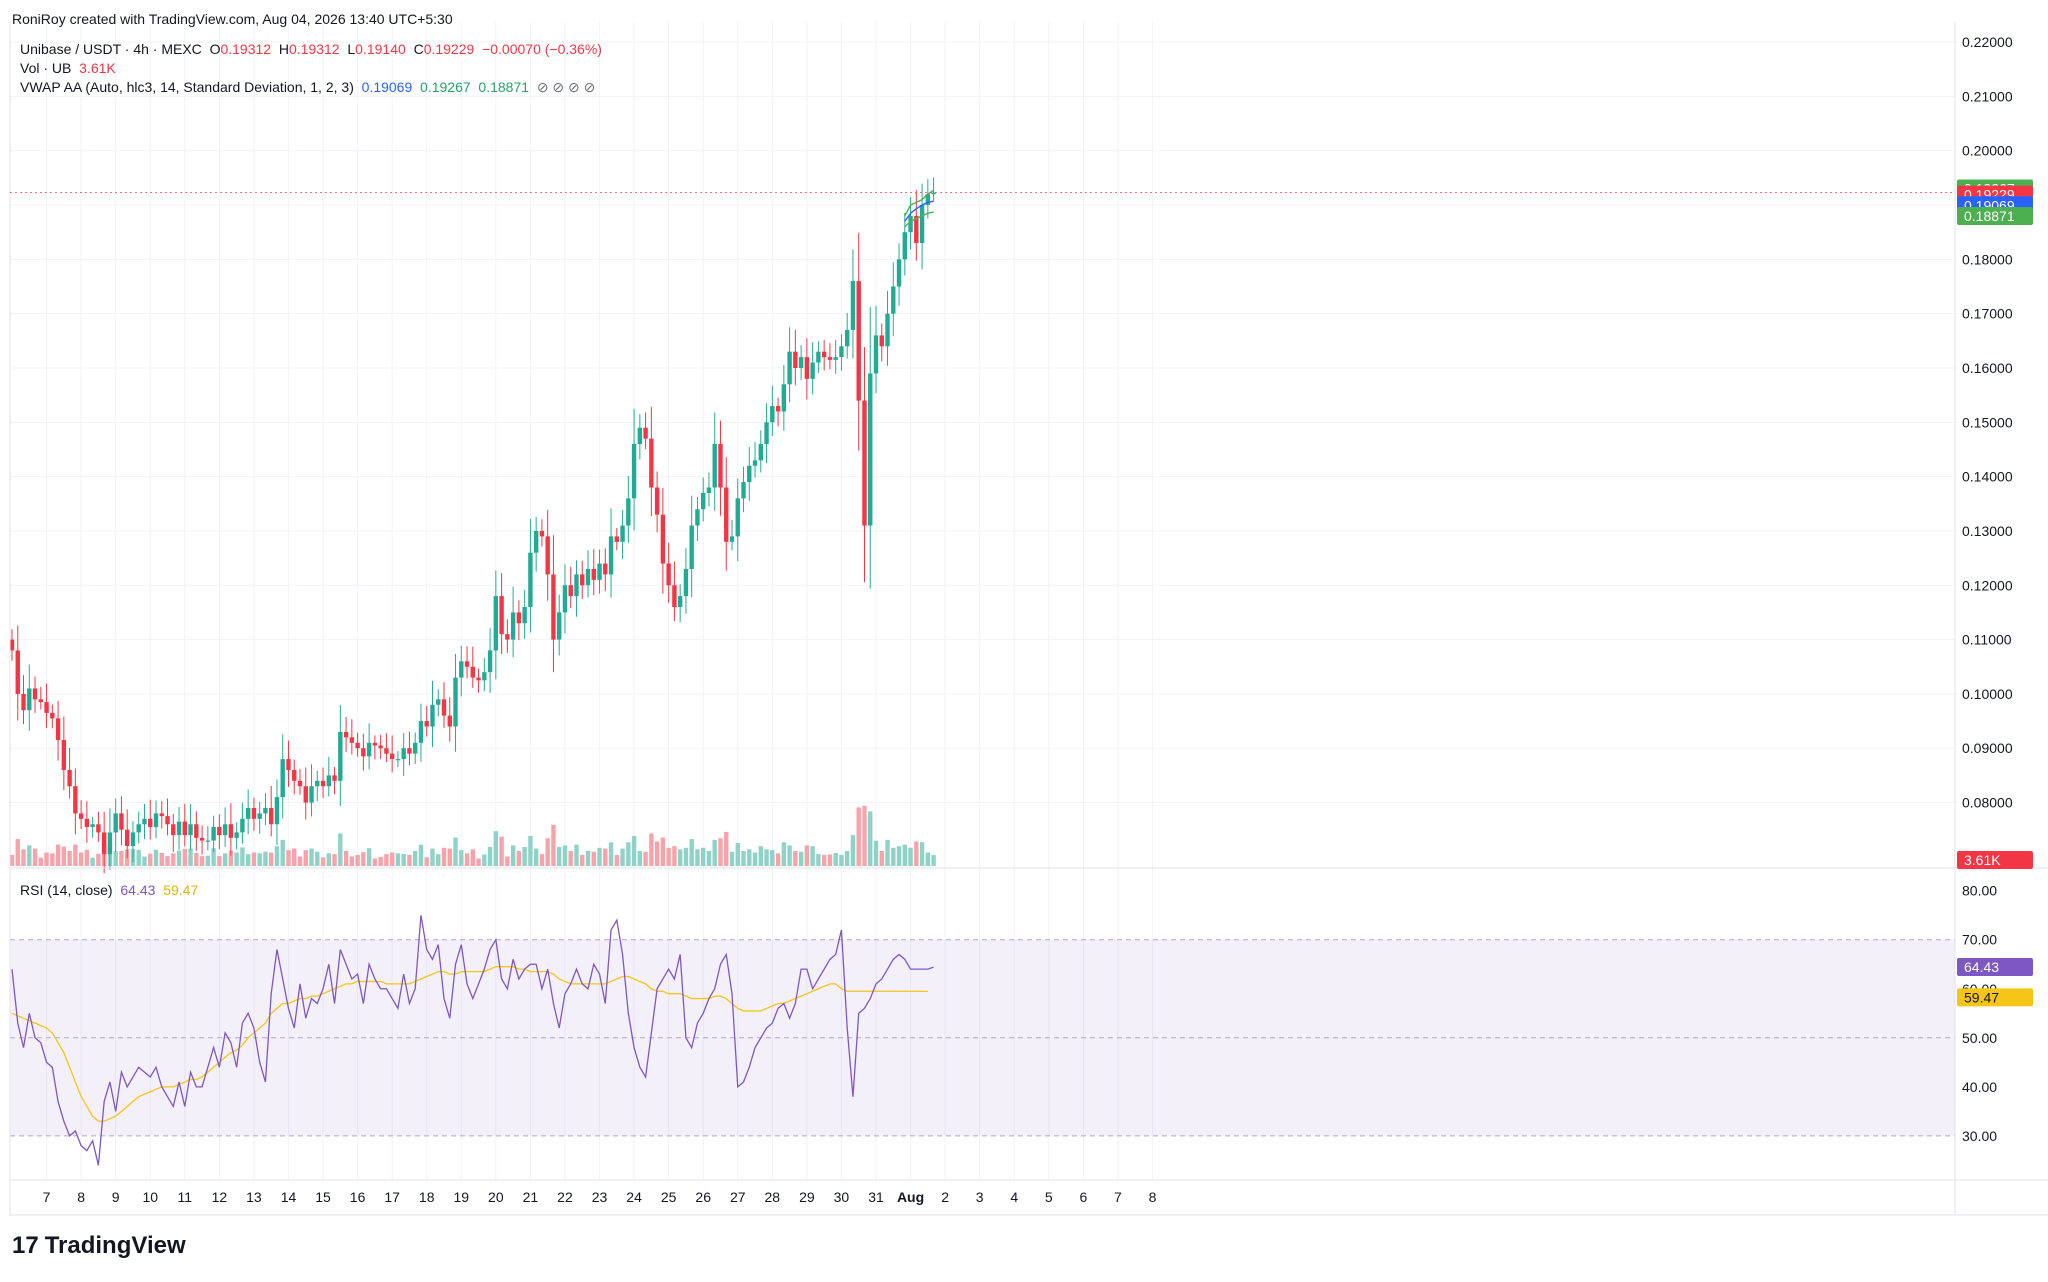  Describe the element at coordinates (807, 1197) in the screenshot. I see `x-tick-label: 29` at that location.